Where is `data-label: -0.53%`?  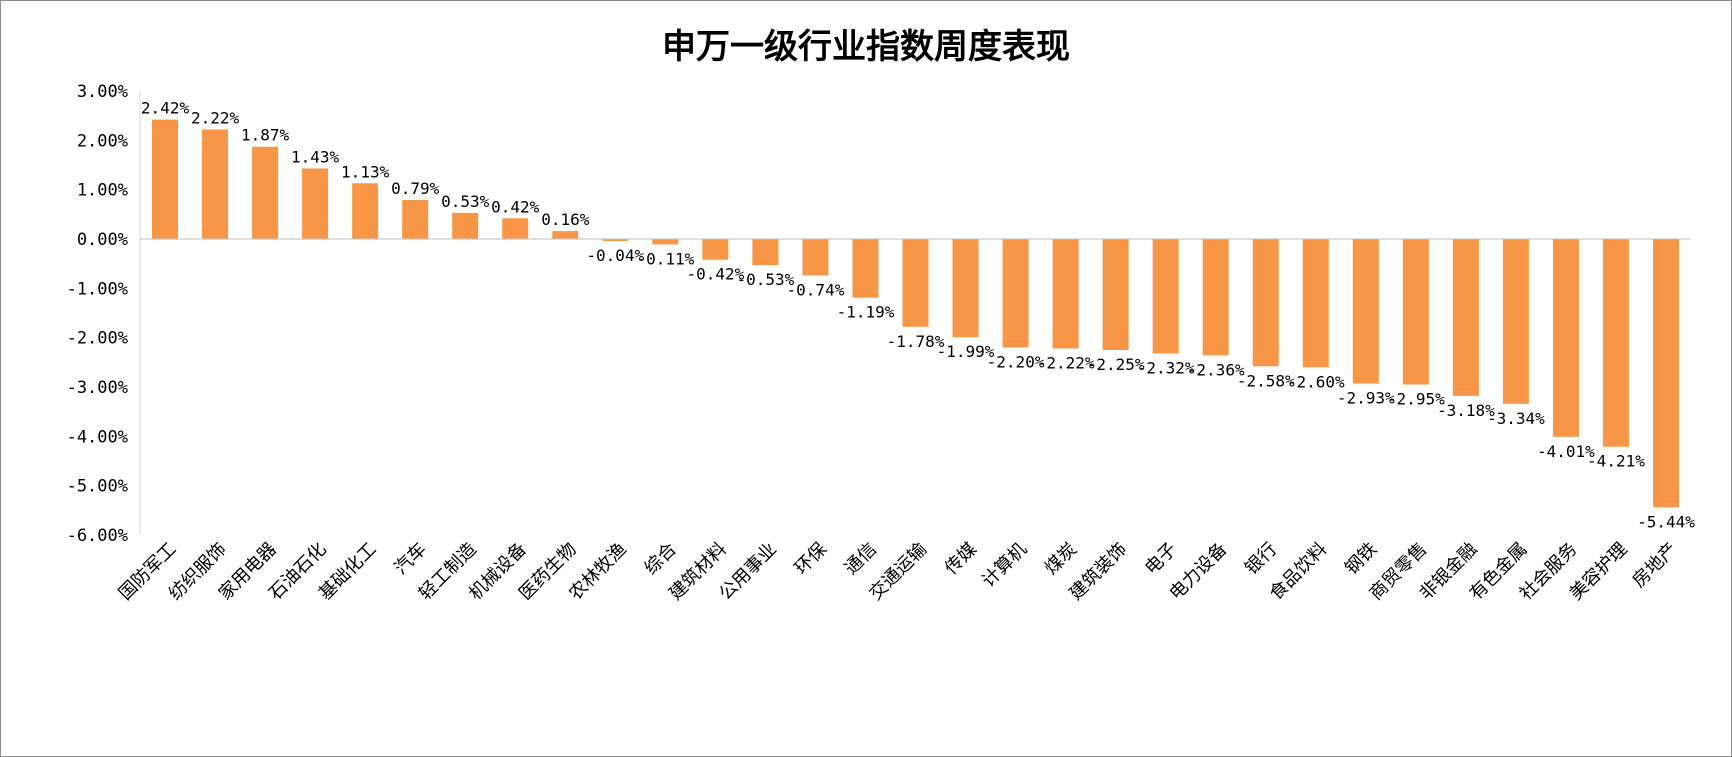 data-label: -0.53% is located at coordinates (766, 279).